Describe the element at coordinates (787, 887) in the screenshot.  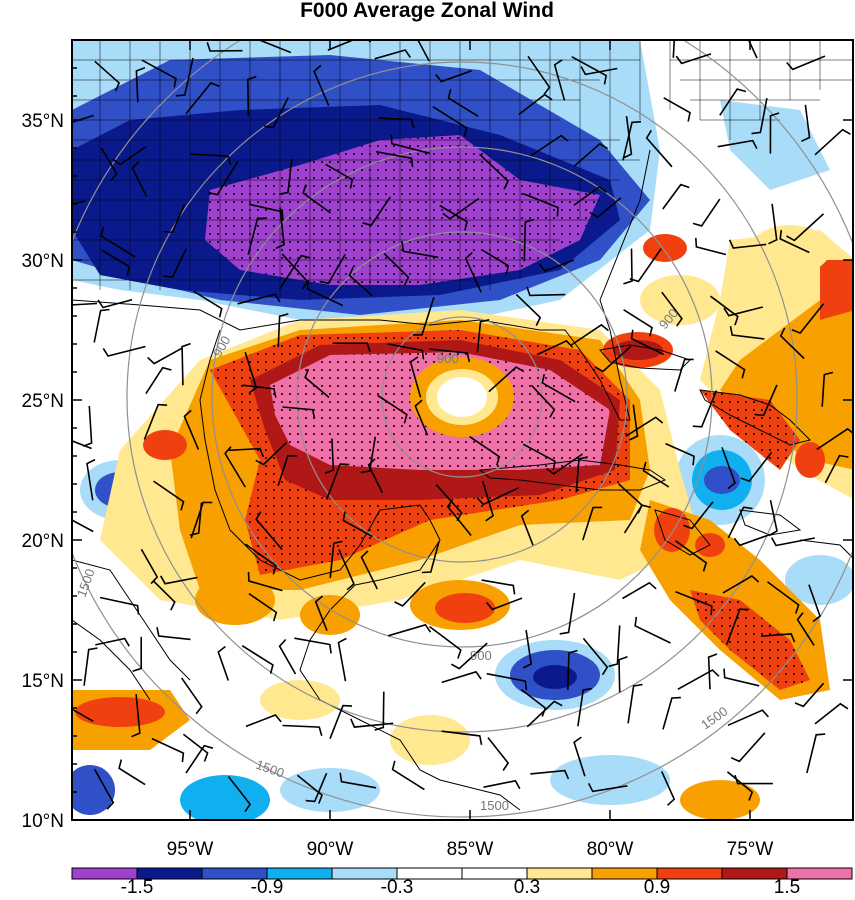
I see `colorbar-label: 1.5` at that location.